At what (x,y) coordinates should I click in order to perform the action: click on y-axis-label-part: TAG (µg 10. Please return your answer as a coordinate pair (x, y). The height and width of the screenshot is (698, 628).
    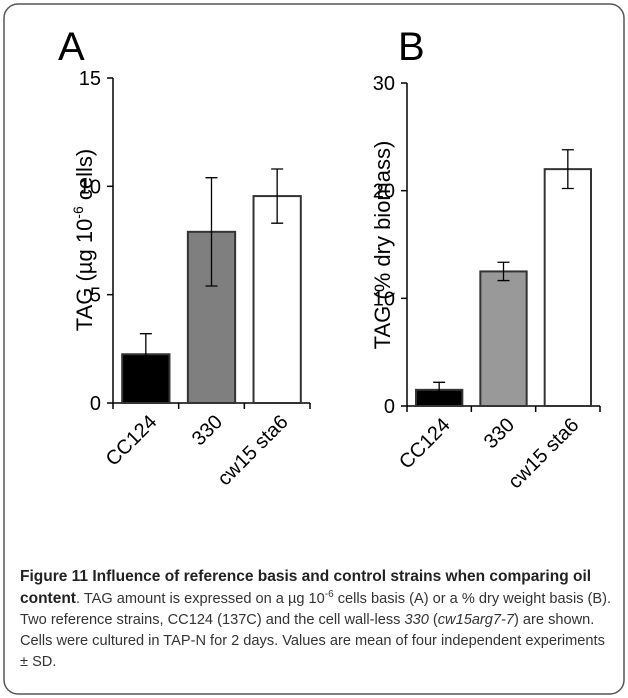
    Looking at the image, I should click on (84, 275).